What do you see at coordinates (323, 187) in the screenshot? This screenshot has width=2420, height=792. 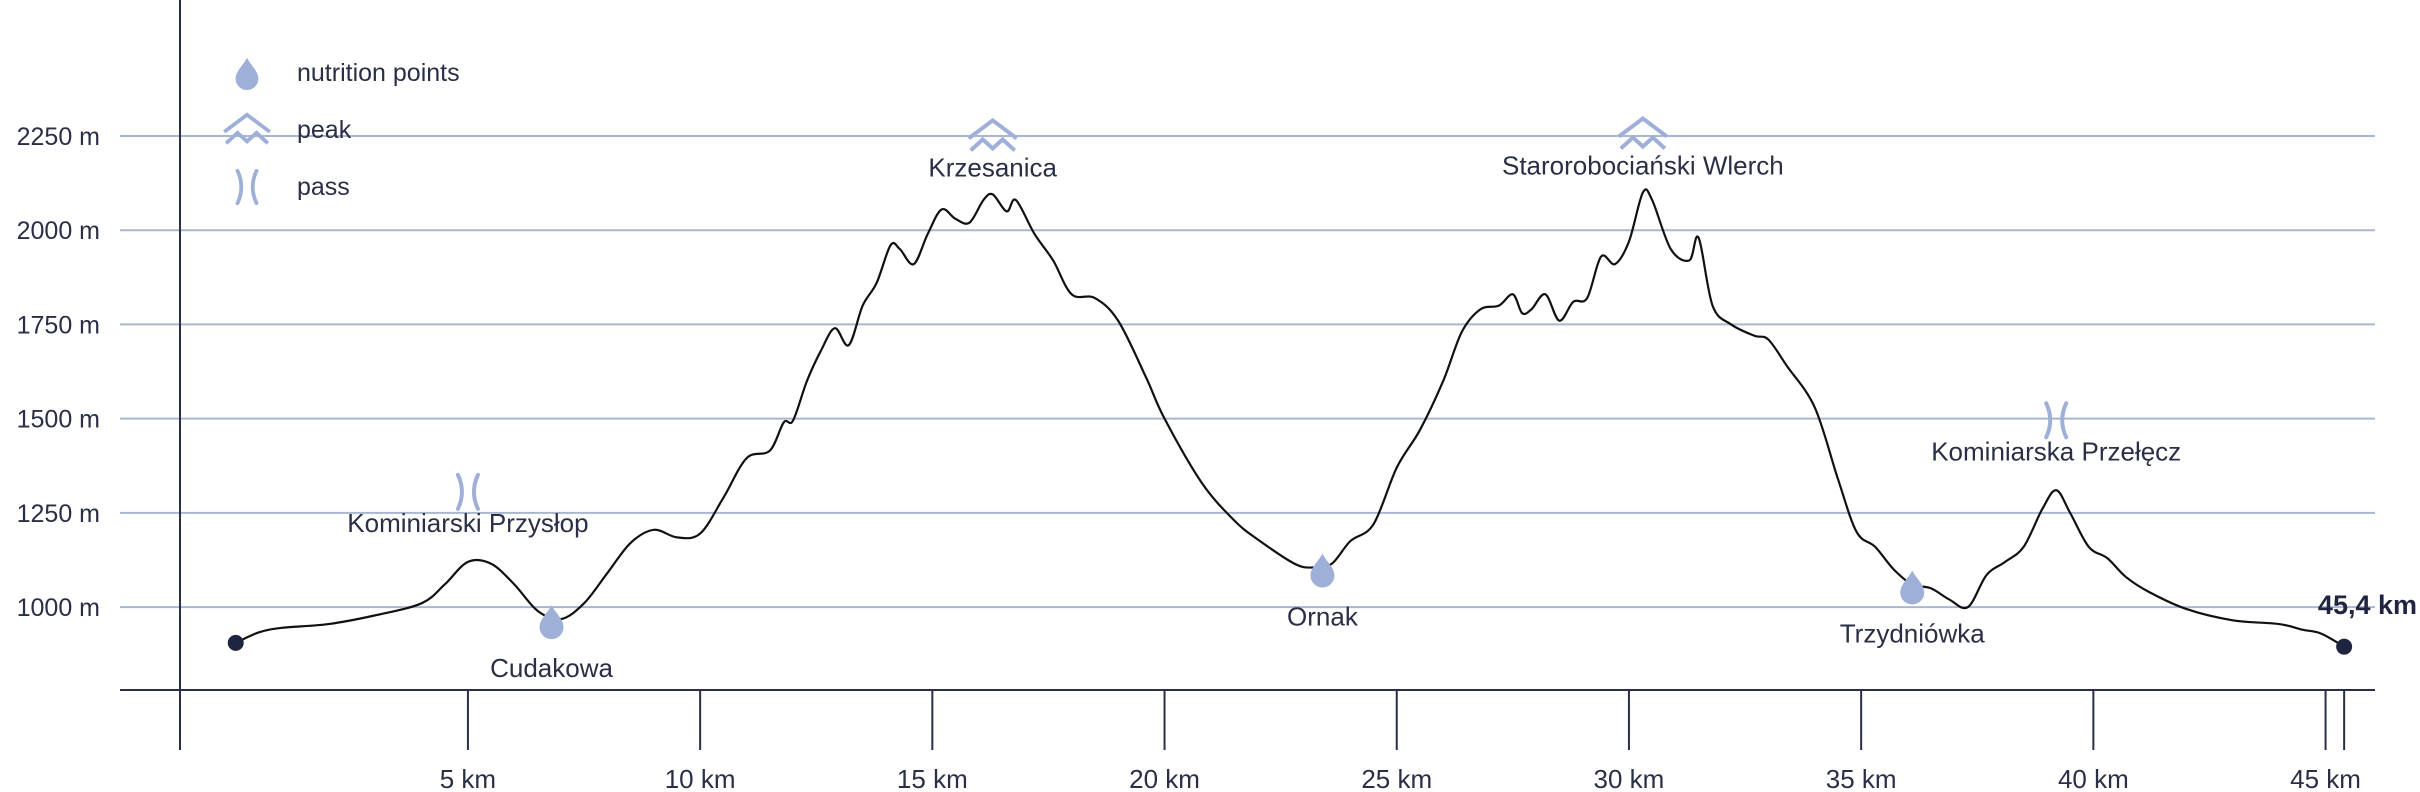 I see `legend-label: pass` at bounding box center [323, 187].